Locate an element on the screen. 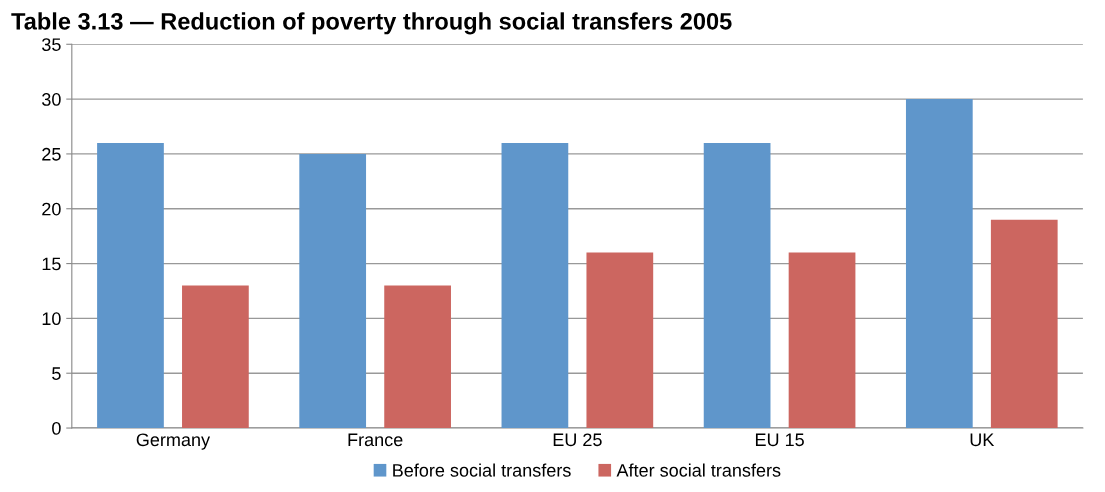 This screenshot has height=492, width=1105. chart-title: Table 3.13 — Reduction of poverty through social transfers 2005 is located at coordinates (371, 23).